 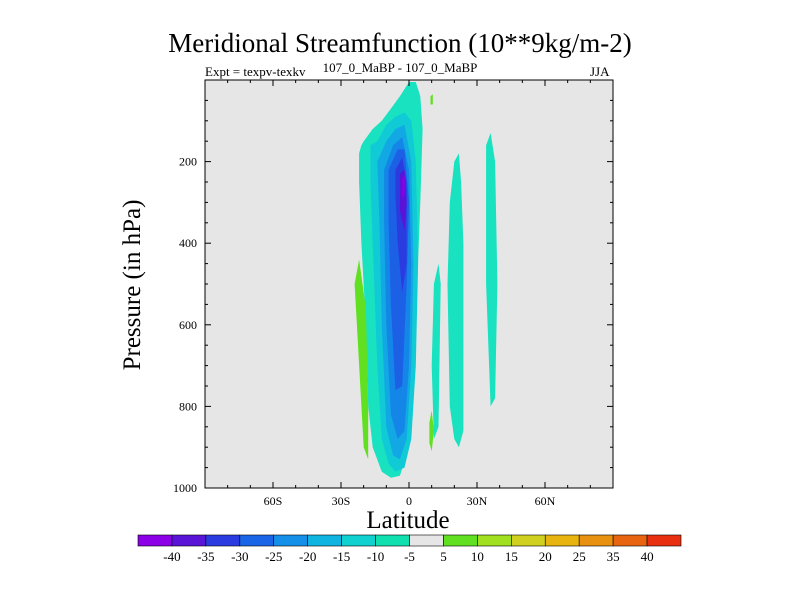 What do you see at coordinates (409, 556) in the screenshot?
I see `colorbar-label: -5` at bounding box center [409, 556].